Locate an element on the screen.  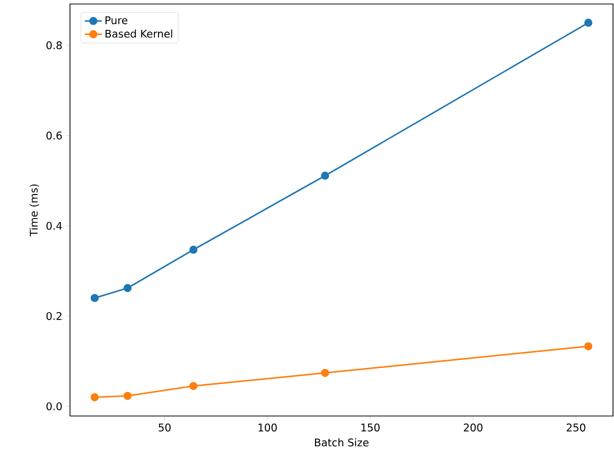
y-tick-label: 0.6 is located at coordinates (54, 136).